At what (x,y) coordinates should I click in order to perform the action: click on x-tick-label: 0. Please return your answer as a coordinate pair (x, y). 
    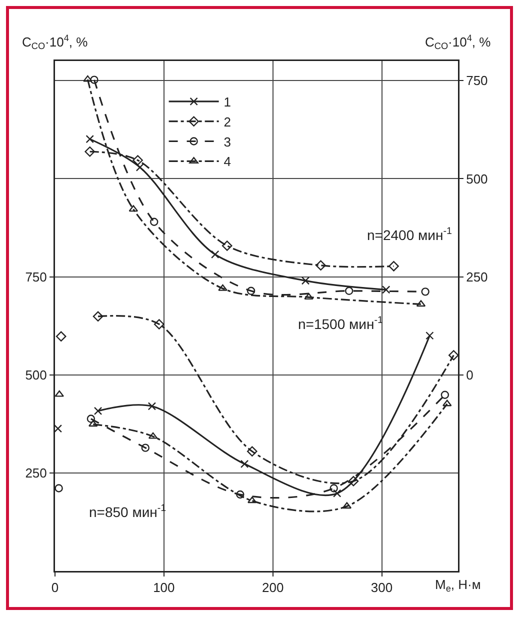
    Looking at the image, I should click on (55, 588).